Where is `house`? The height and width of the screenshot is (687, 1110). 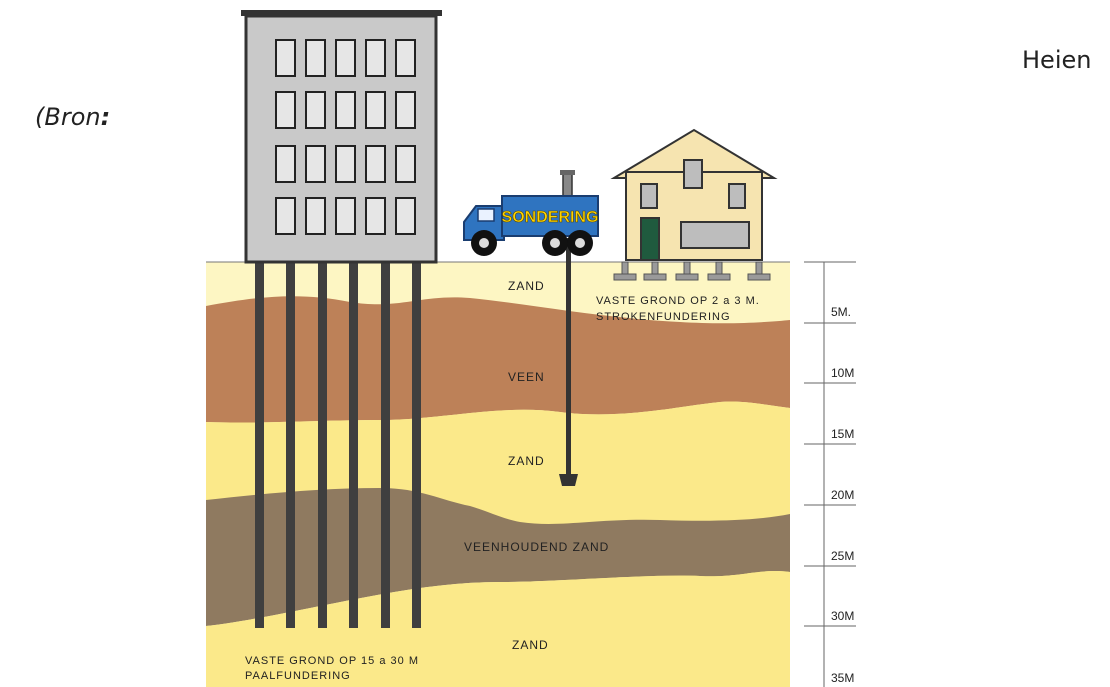
house is located at coordinates (694, 204).